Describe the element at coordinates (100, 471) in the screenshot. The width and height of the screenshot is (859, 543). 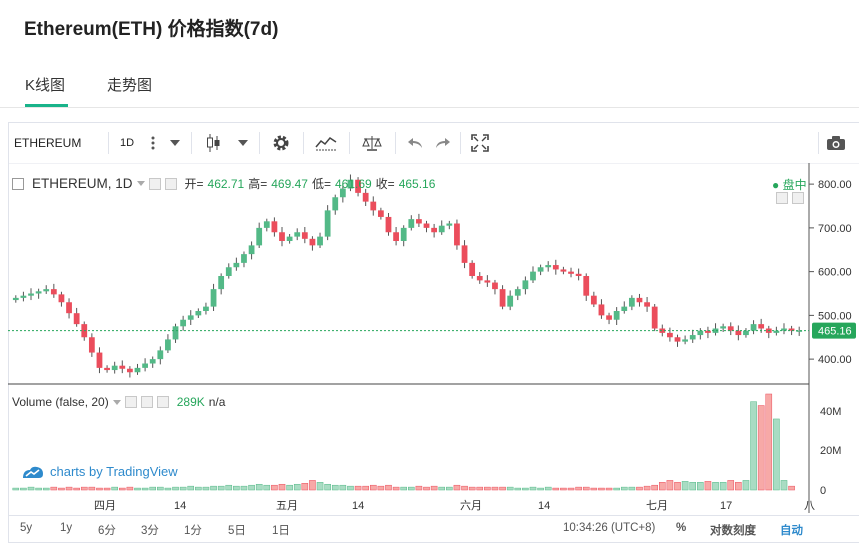
I see `tradingview-branding: charts by TradingView` at that location.